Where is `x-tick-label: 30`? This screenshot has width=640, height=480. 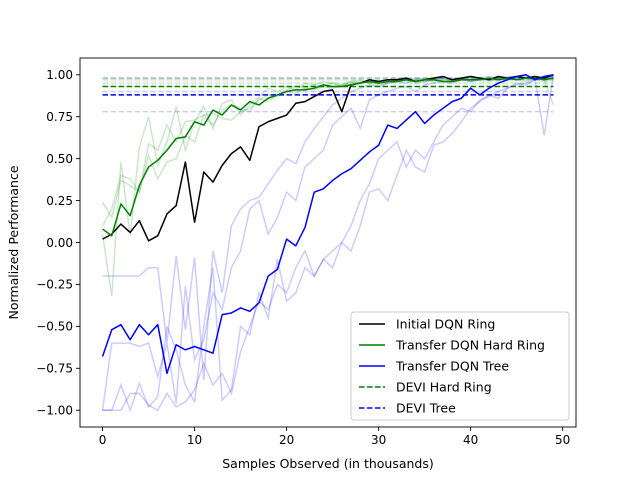 x-tick-label: 30 is located at coordinates (378, 440).